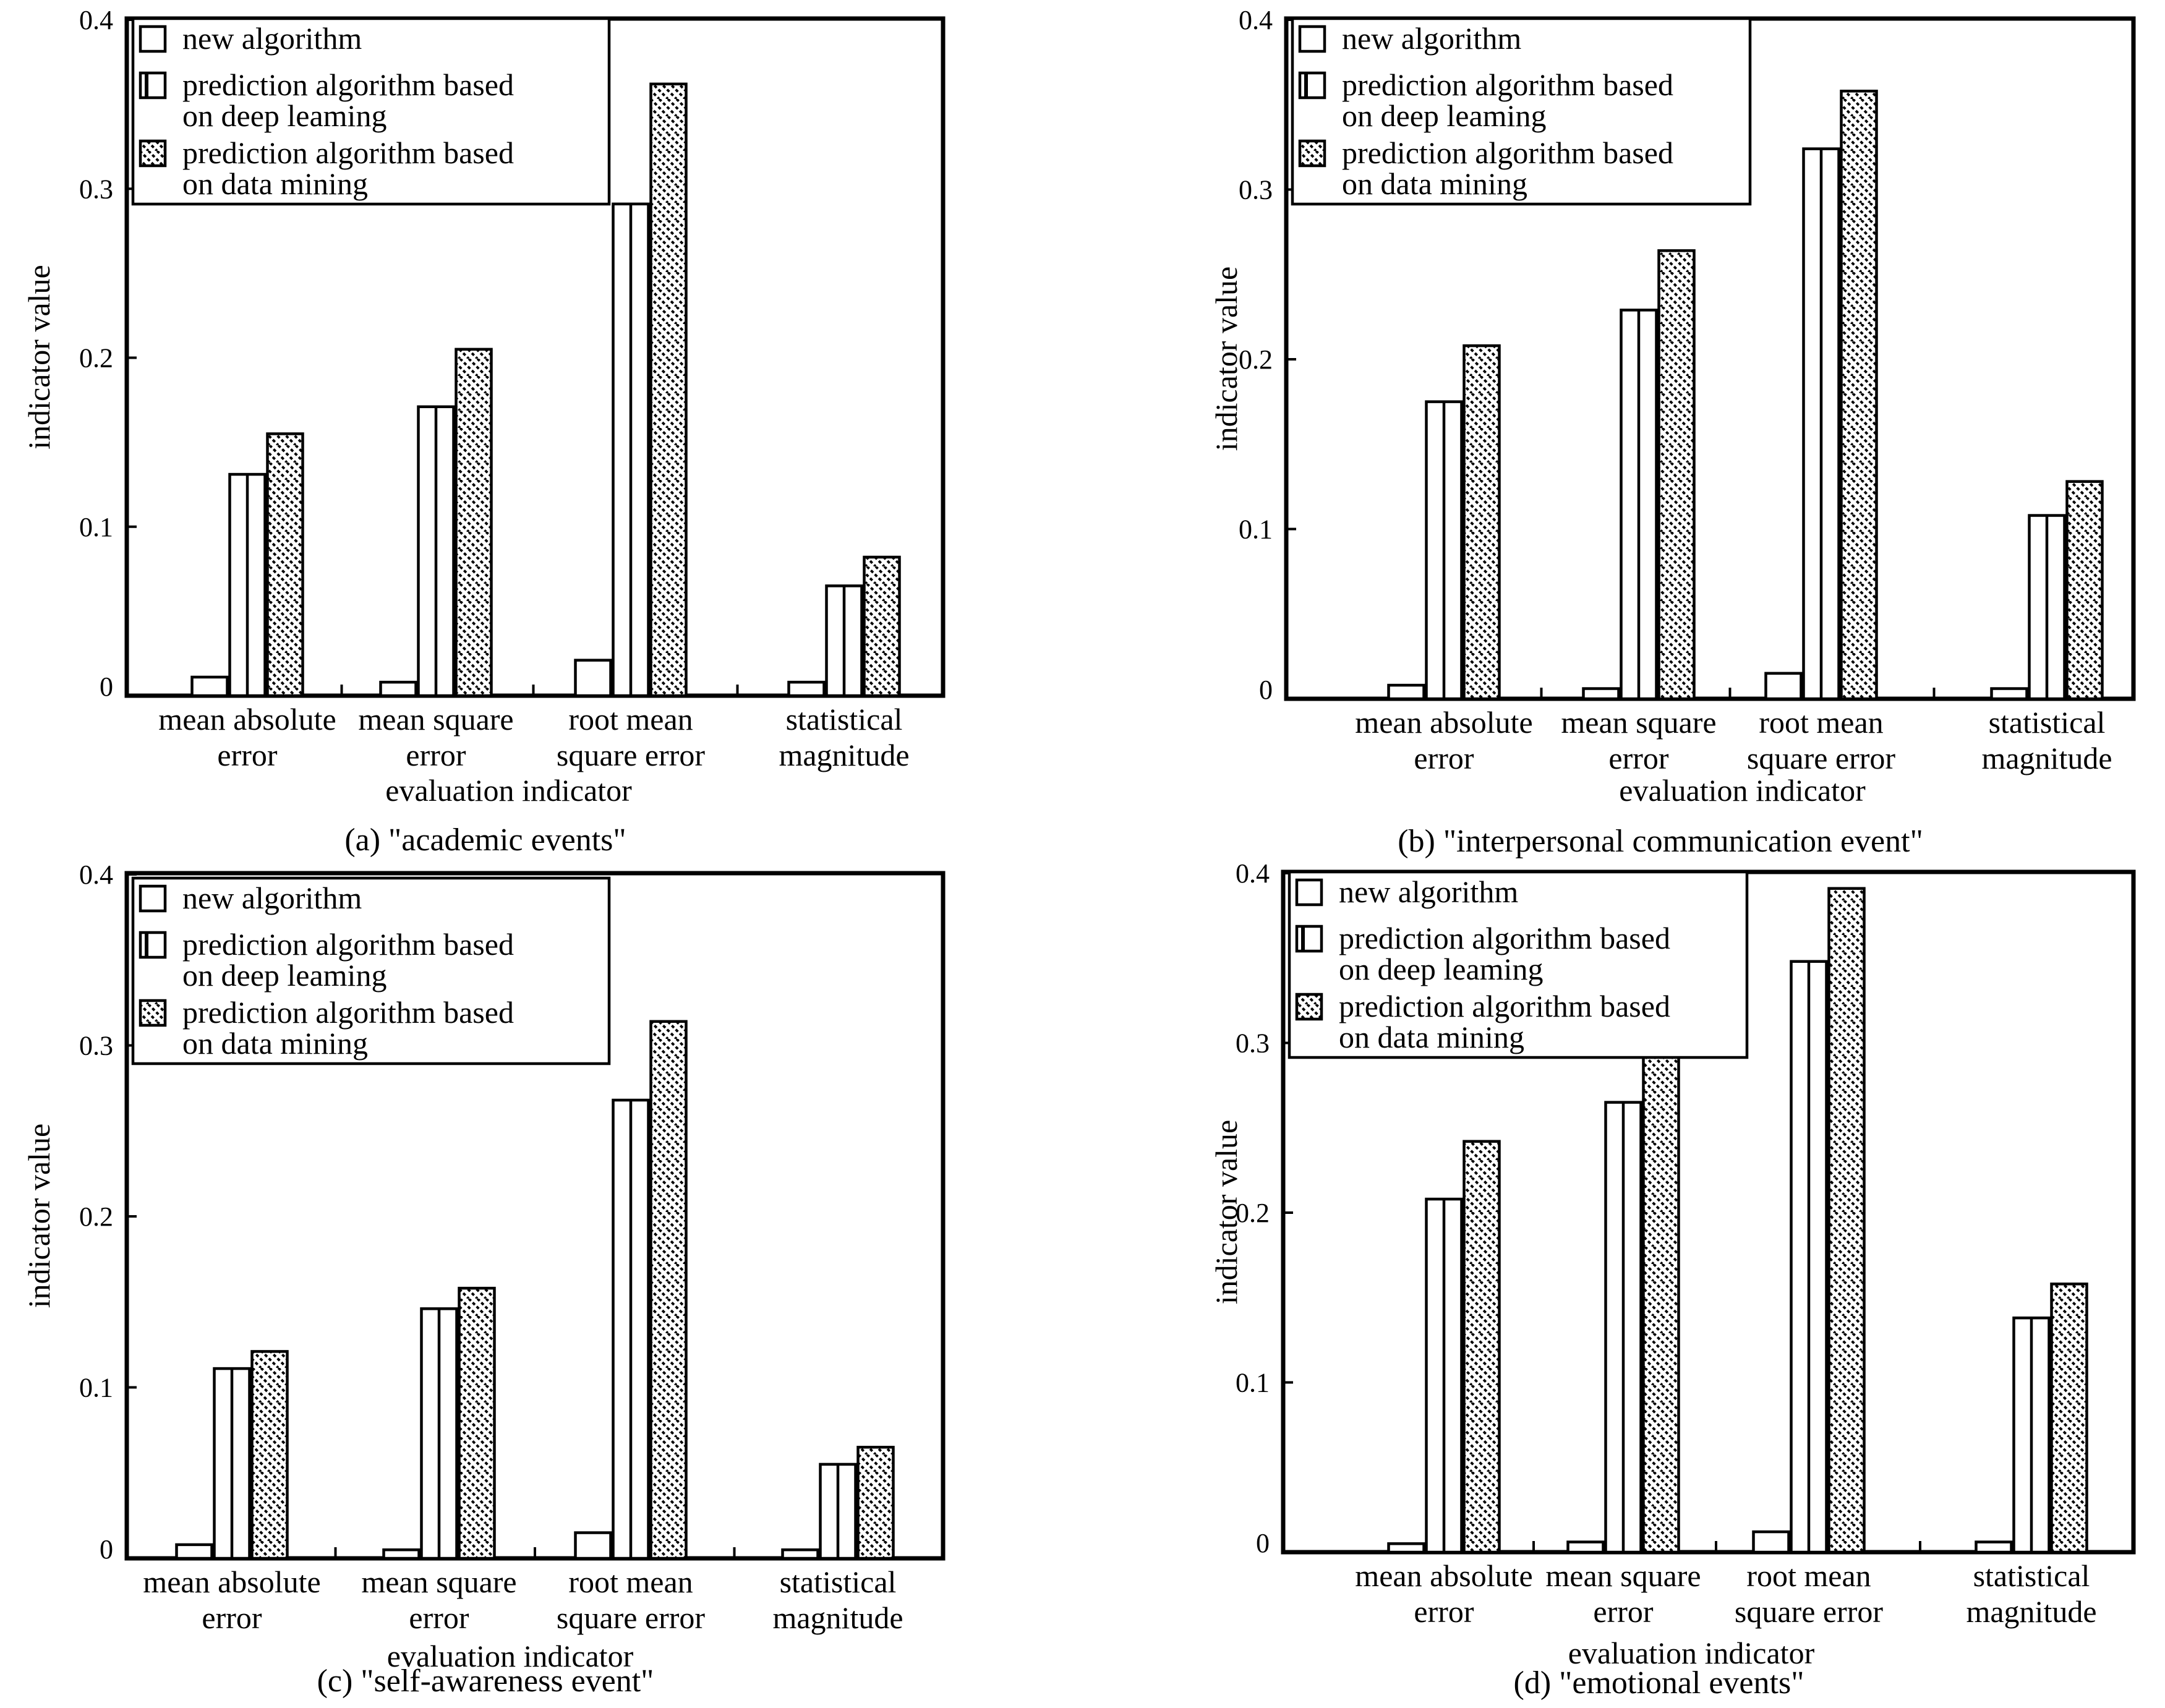 This screenshot has width=2165, height=1708. What do you see at coordinates (1660, 841) in the screenshot?
I see `panel-caption: (b) "interpersonal communication event"` at bounding box center [1660, 841].